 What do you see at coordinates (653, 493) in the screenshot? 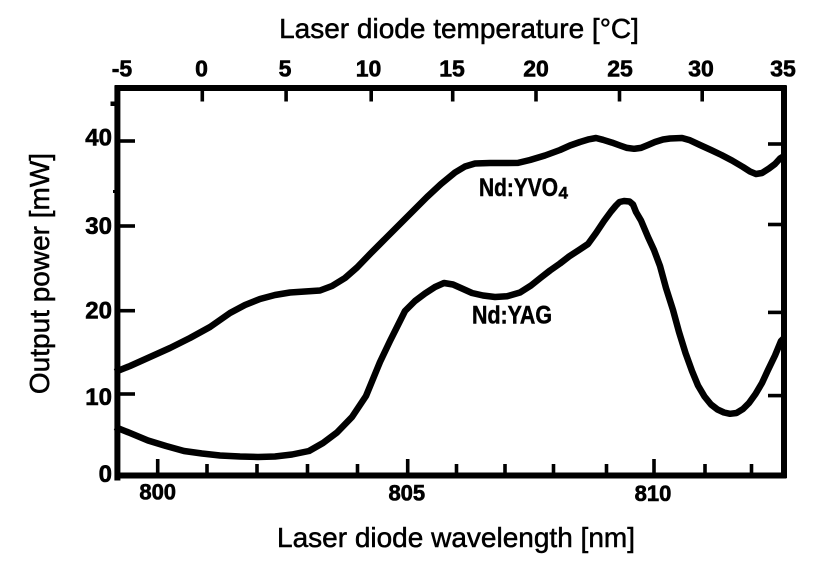
I see `svg-text: 810` at bounding box center [653, 493].